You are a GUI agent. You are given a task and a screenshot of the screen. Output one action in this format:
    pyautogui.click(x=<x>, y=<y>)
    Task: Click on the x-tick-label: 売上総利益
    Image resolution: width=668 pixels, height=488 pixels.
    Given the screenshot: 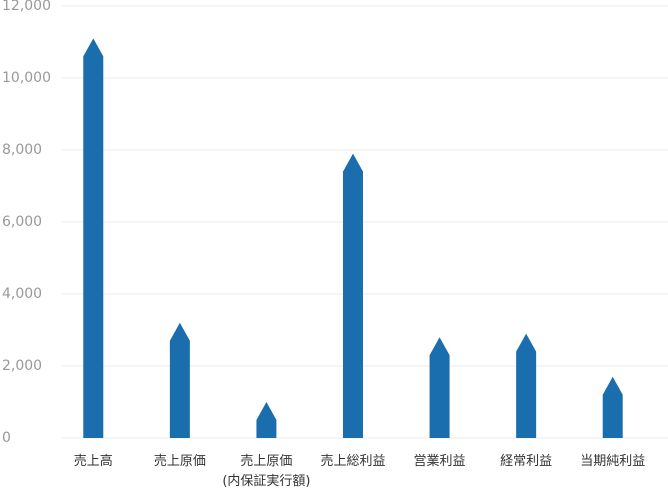 What is the action you would take?
    pyautogui.click(x=353, y=461)
    